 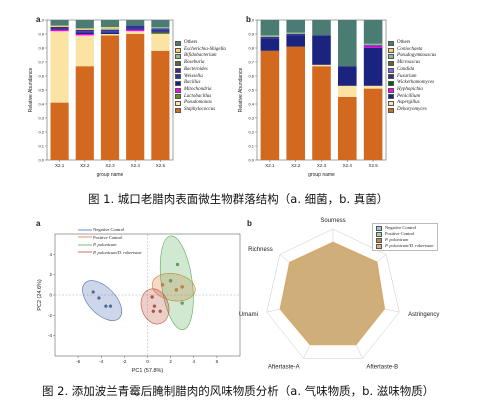 I want to click on radar-legend-ppolonicum: P. polonicum, so click(x=397, y=239).